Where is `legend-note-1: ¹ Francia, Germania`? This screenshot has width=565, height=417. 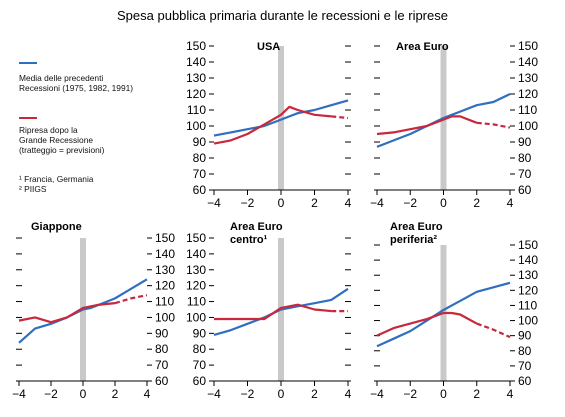
legend-note-1: ¹ Francia, Germania is located at coordinates (56, 179).